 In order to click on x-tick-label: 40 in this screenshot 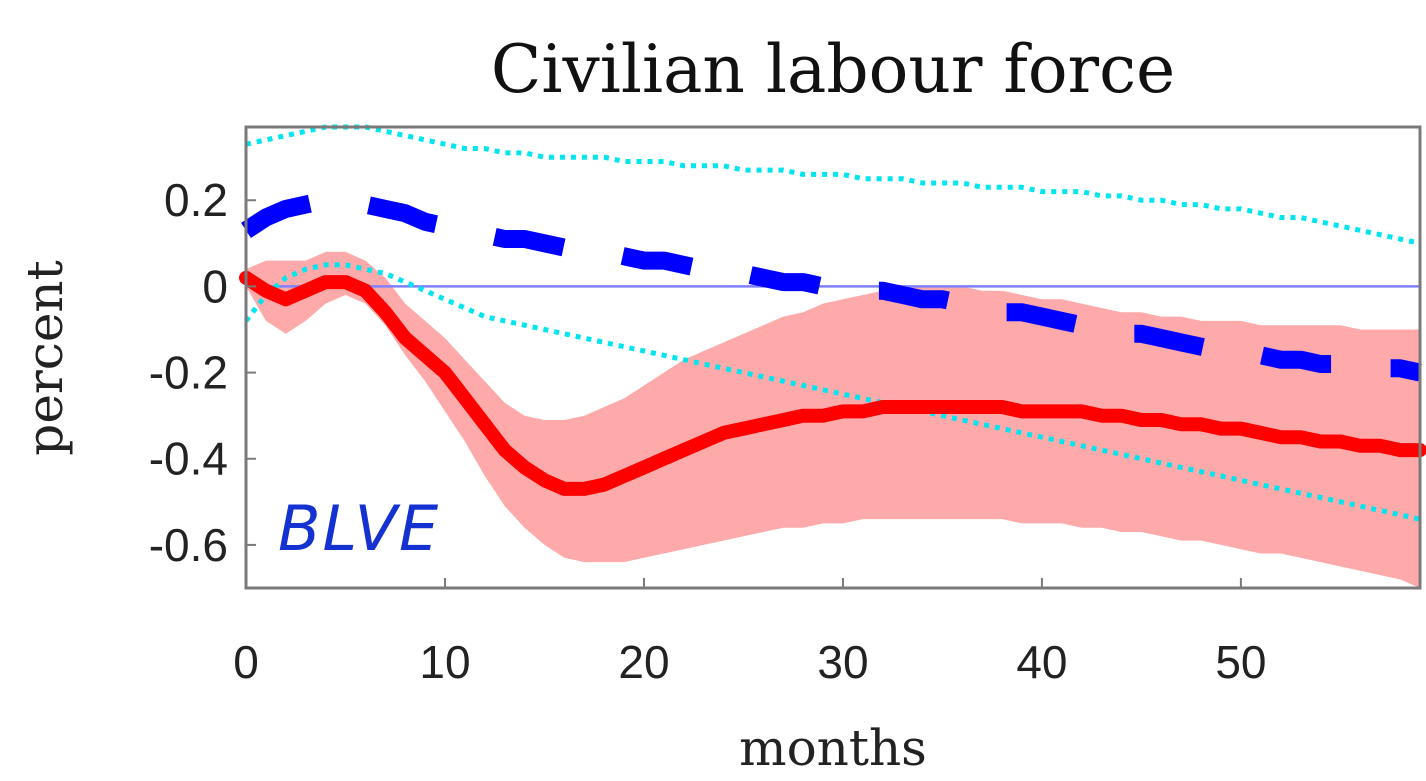, I will do `click(1041, 662)`.